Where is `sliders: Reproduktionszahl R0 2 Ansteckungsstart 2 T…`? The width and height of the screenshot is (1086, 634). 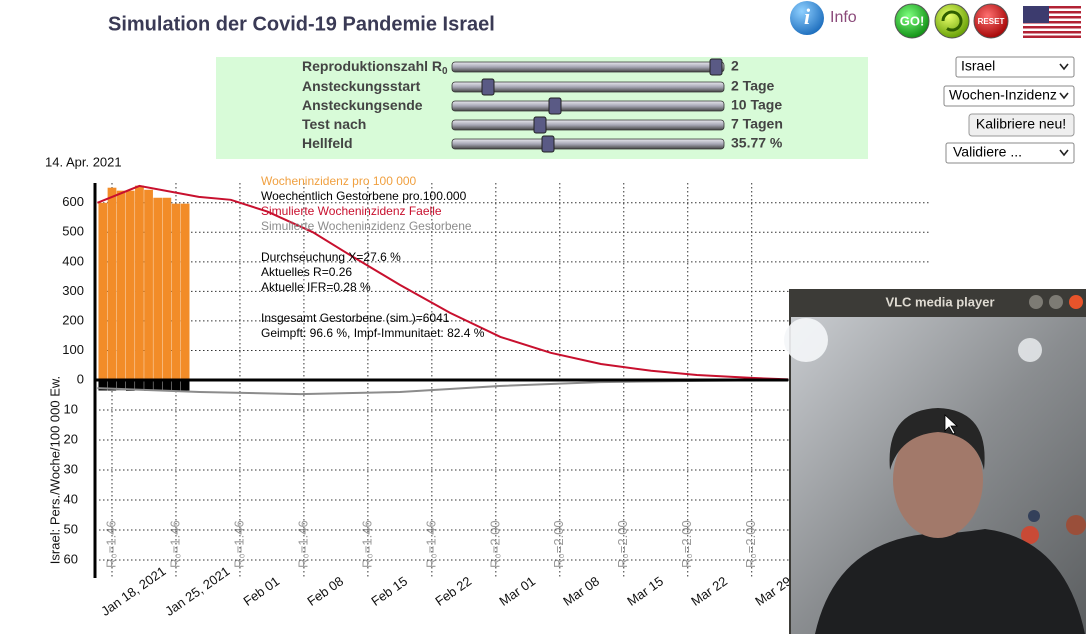 sliders: Reproduktionszahl R0 2 Ansteckungsstart 2 T… is located at coordinates (542, 105).